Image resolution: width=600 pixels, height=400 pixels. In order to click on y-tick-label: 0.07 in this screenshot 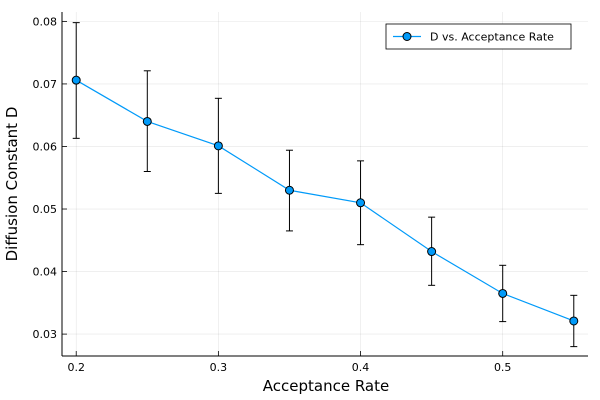, I will do `click(45, 84)`.